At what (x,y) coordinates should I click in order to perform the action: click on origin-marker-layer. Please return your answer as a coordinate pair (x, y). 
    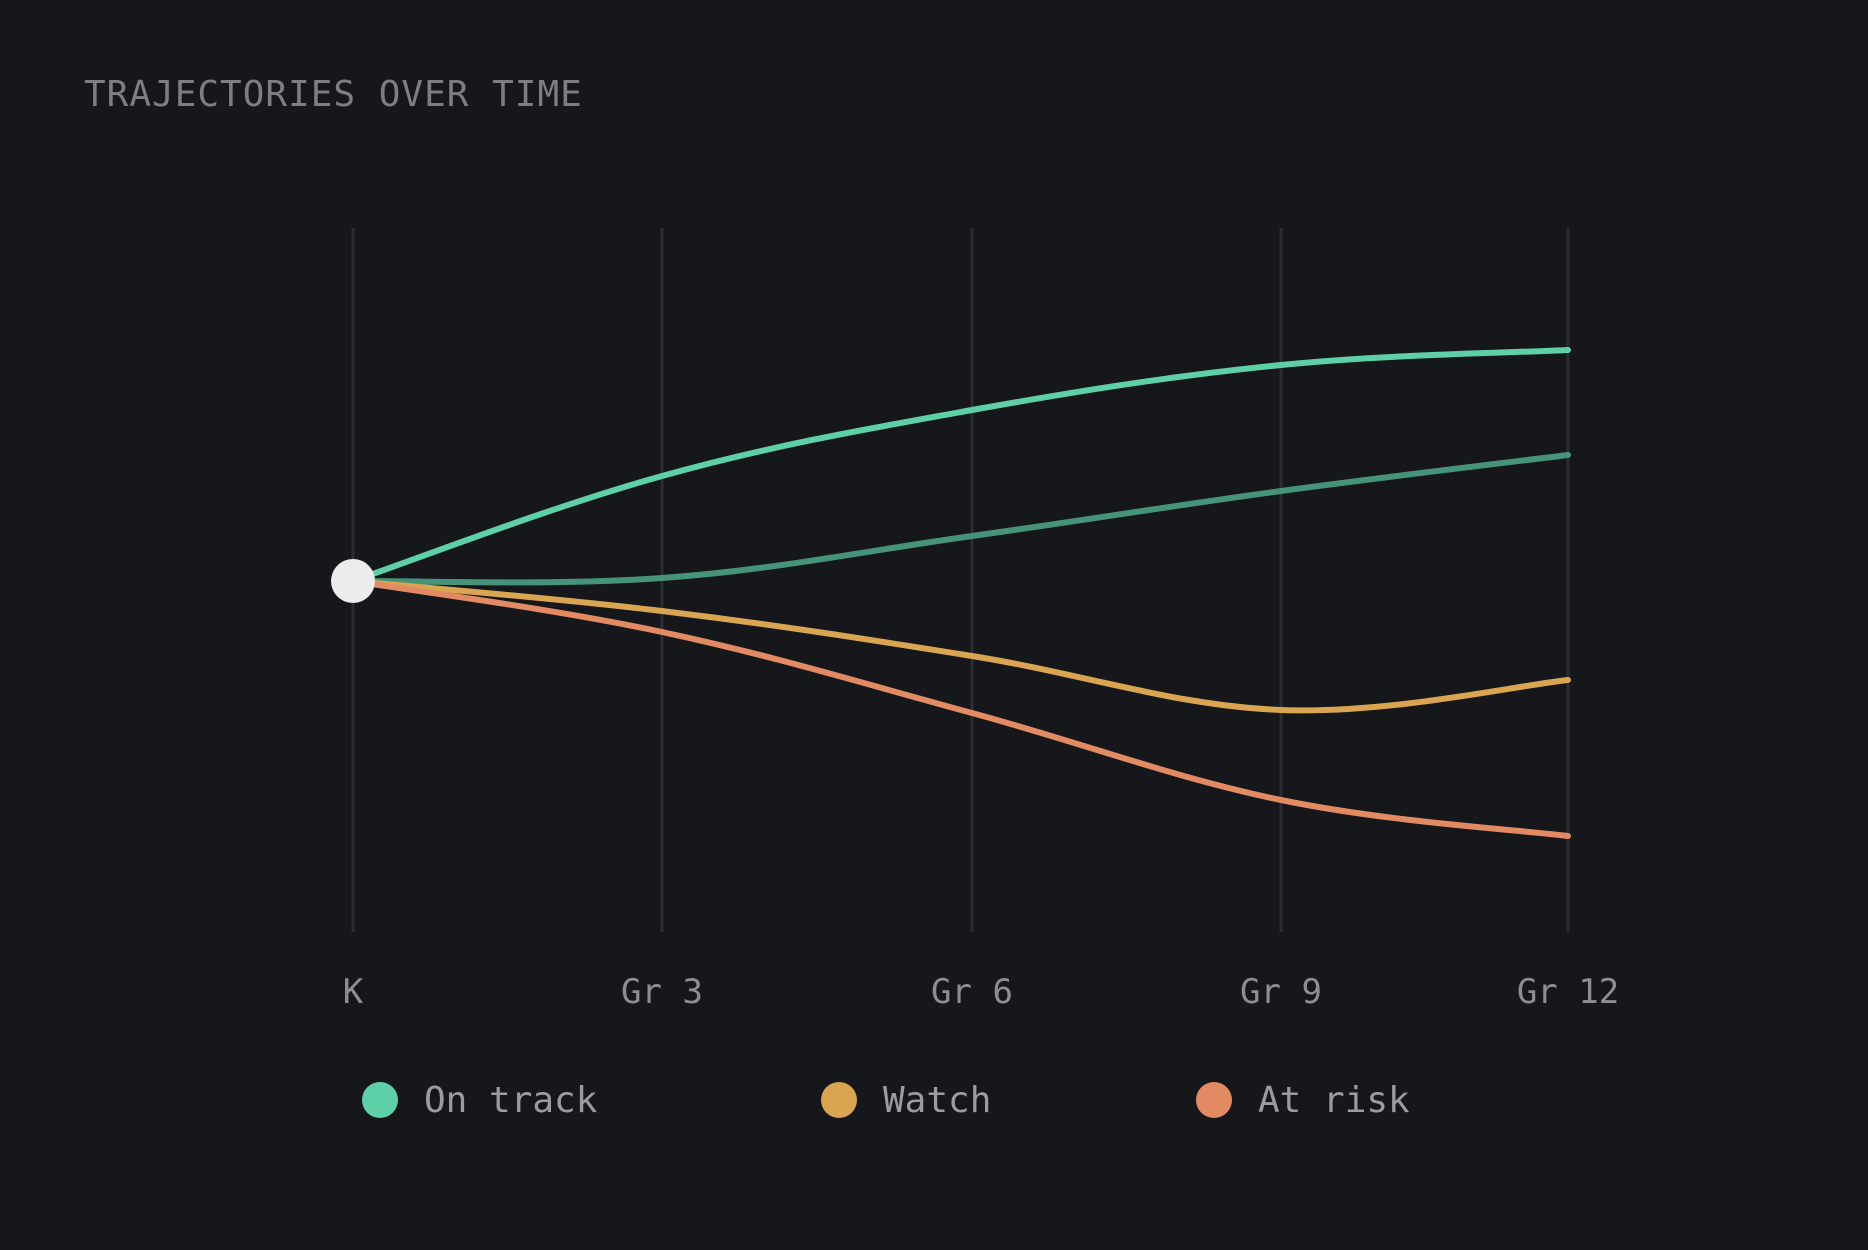
    Looking at the image, I should click on (353, 581).